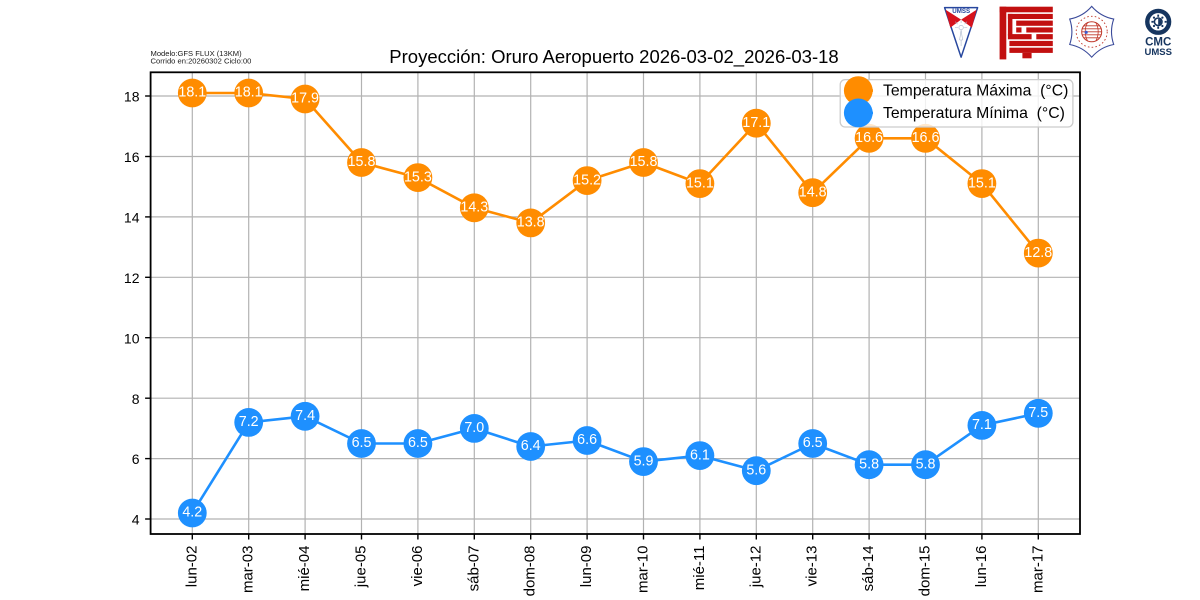  What do you see at coordinates (191, 567) in the screenshot?
I see `svg-text: lun-02` at bounding box center [191, 567].